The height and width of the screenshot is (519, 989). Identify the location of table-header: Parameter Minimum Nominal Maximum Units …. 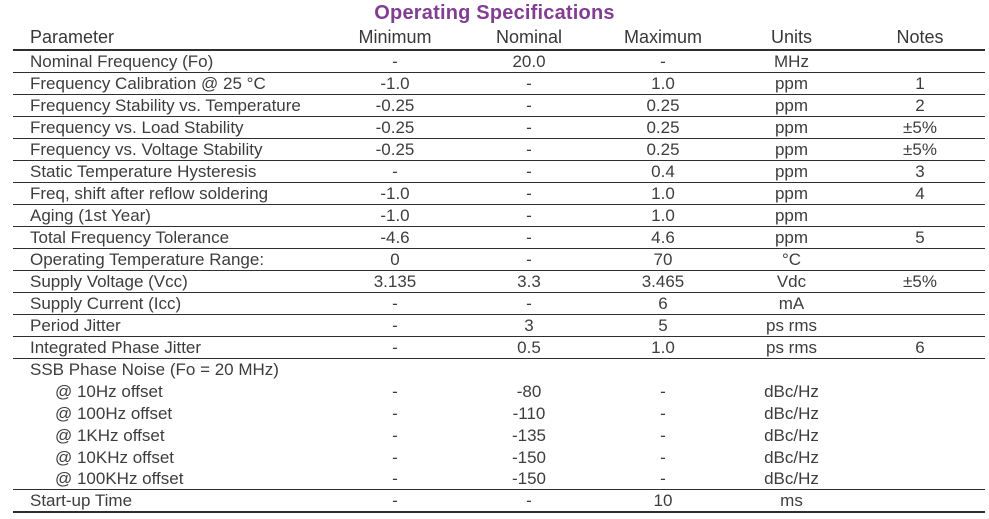
(499, 38).